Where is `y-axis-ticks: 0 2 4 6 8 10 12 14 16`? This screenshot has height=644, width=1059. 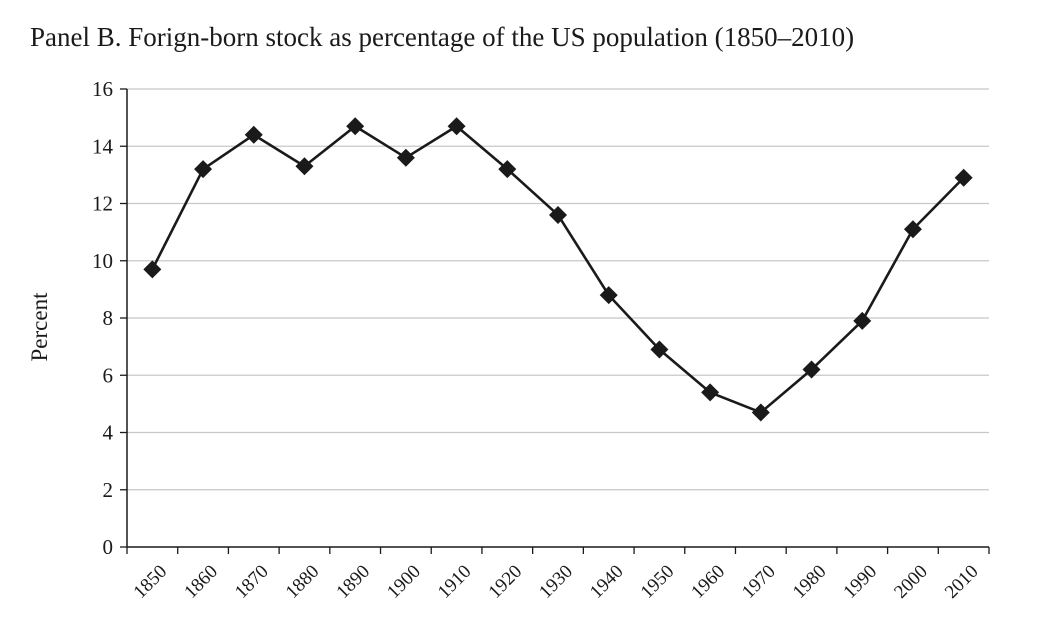
y-axis-ticks: 0 2 4 6 8 10 12 14 16 is located at coordinates (109, 318).